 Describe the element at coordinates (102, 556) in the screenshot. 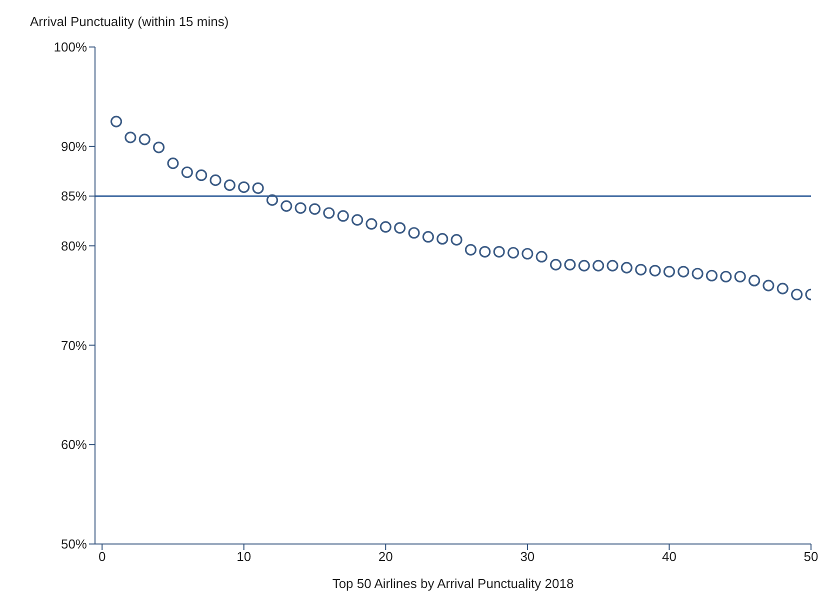

I see `x-tick-label: 0` at that location.